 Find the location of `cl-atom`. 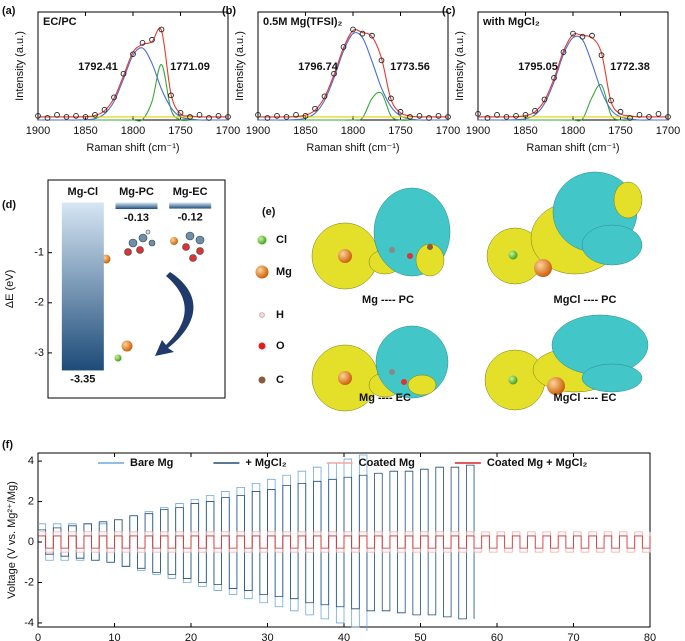

cl-atom is located at coordinates (118, 358).